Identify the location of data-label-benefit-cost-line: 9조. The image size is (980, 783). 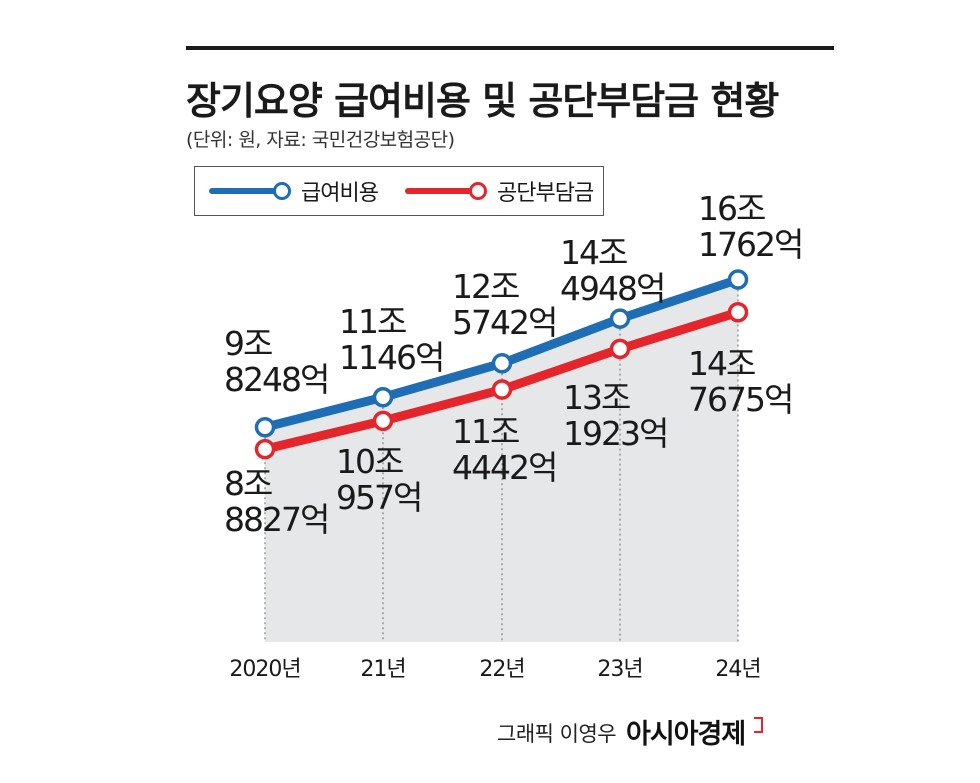
(248, 343).